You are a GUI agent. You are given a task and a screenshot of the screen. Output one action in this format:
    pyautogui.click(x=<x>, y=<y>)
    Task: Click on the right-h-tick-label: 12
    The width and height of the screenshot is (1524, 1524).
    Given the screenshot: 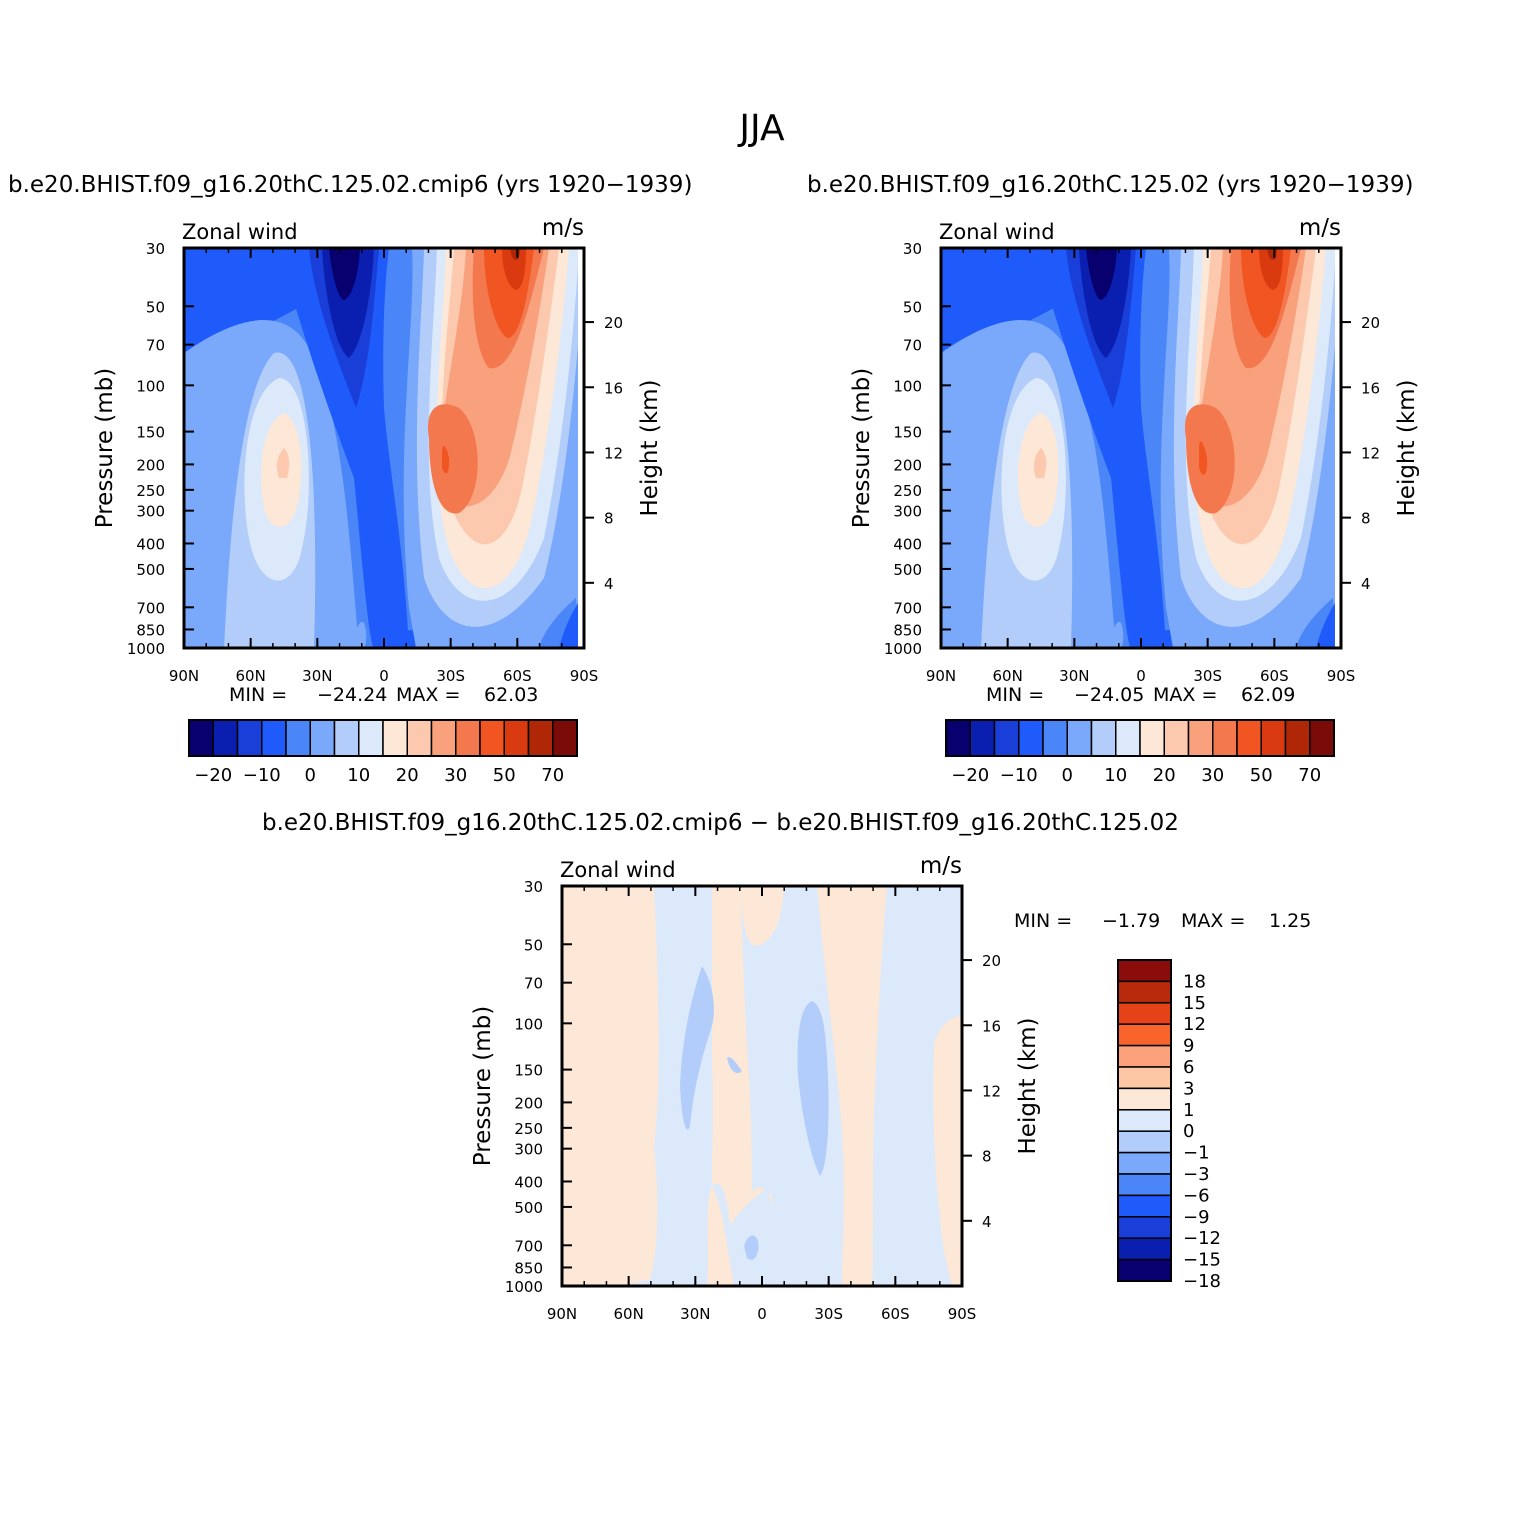 What is the action you would take?
    pyautogui.click(x=1370, y=453)
    